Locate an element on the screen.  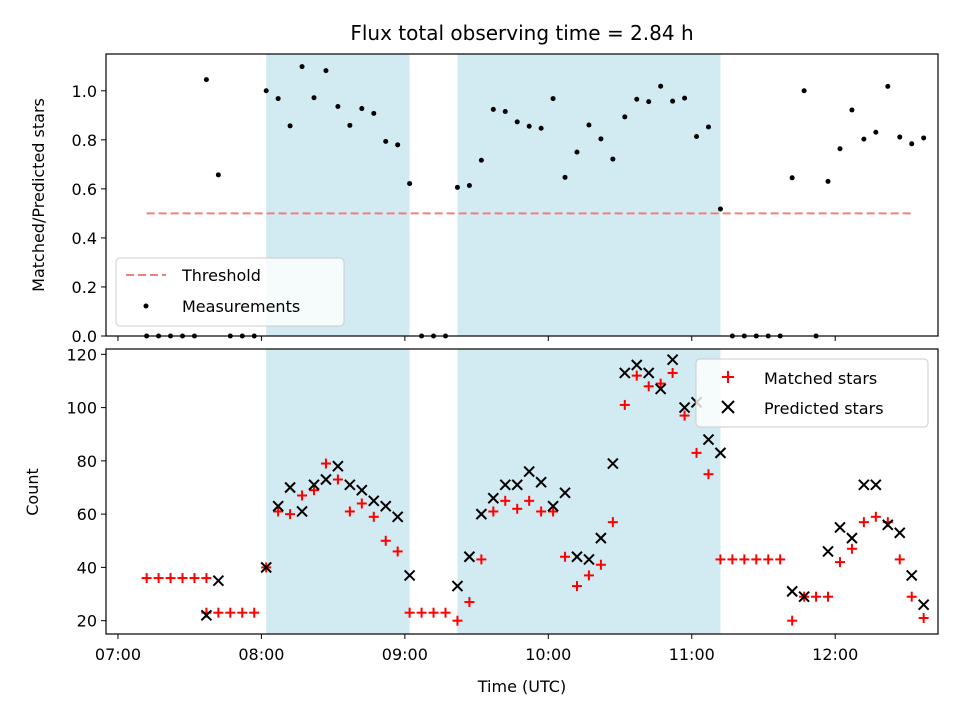
count-legend-box is located at coordinates (812, 393).